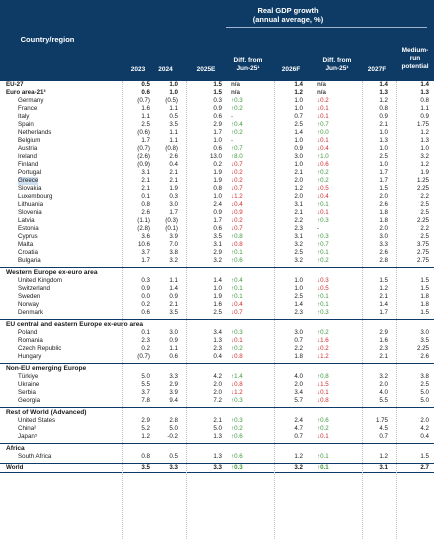 The width and height of the screenshot is (434, 539). What do you see at coordinates (422, 348) in the screenshot?
I see `value-cell: 2.25` at bounding box center [422, 348].